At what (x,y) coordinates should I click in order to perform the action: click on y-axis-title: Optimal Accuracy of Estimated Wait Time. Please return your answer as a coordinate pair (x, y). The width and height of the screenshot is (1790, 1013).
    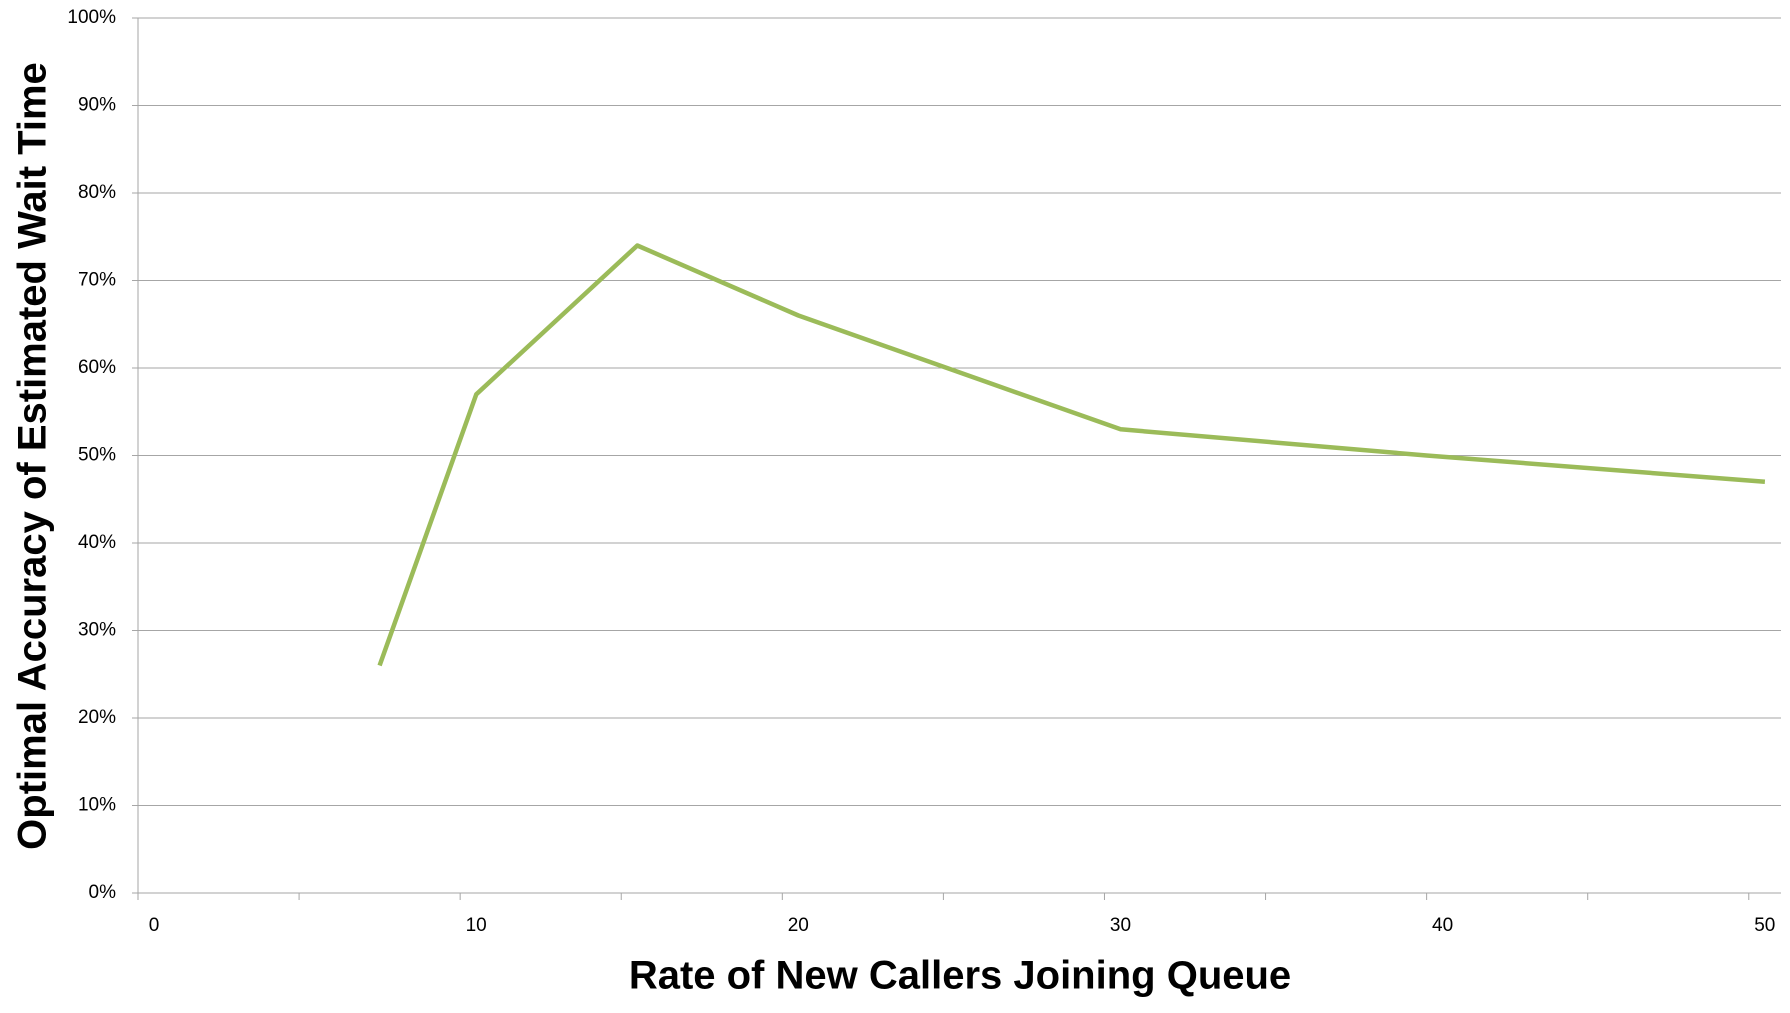
    Looking at the image, I should click on (33, 456).